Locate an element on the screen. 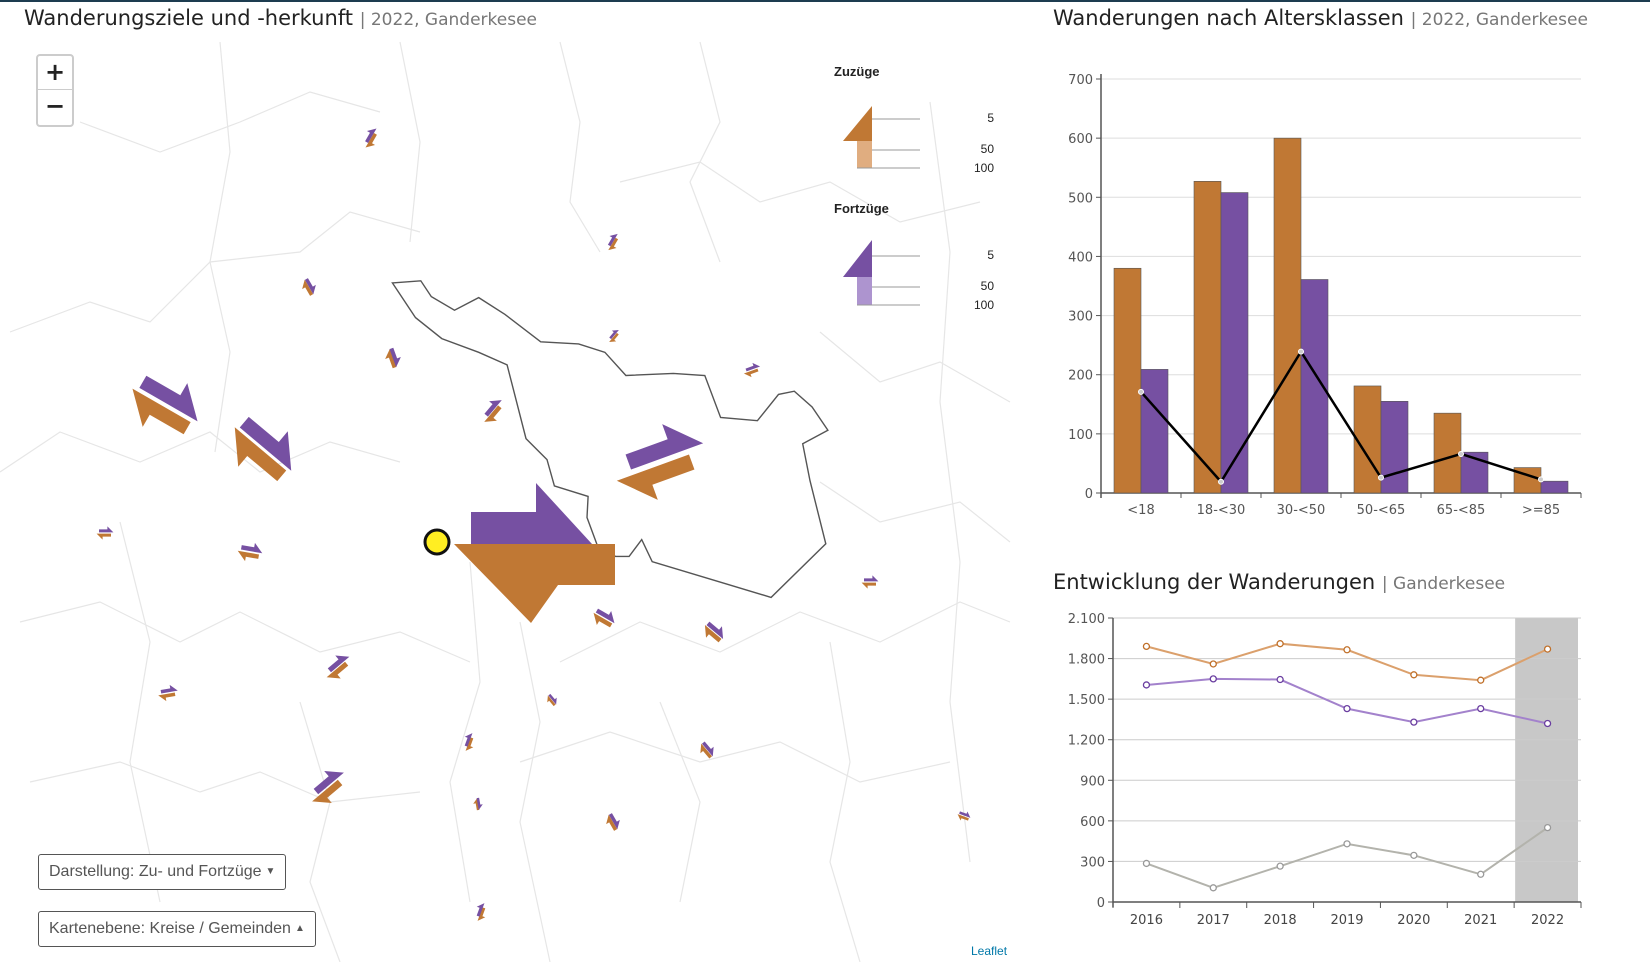 The height and width of the screenshot is (962, 1650). y-tick-label: 400 is located at coordinates (1080, 257).